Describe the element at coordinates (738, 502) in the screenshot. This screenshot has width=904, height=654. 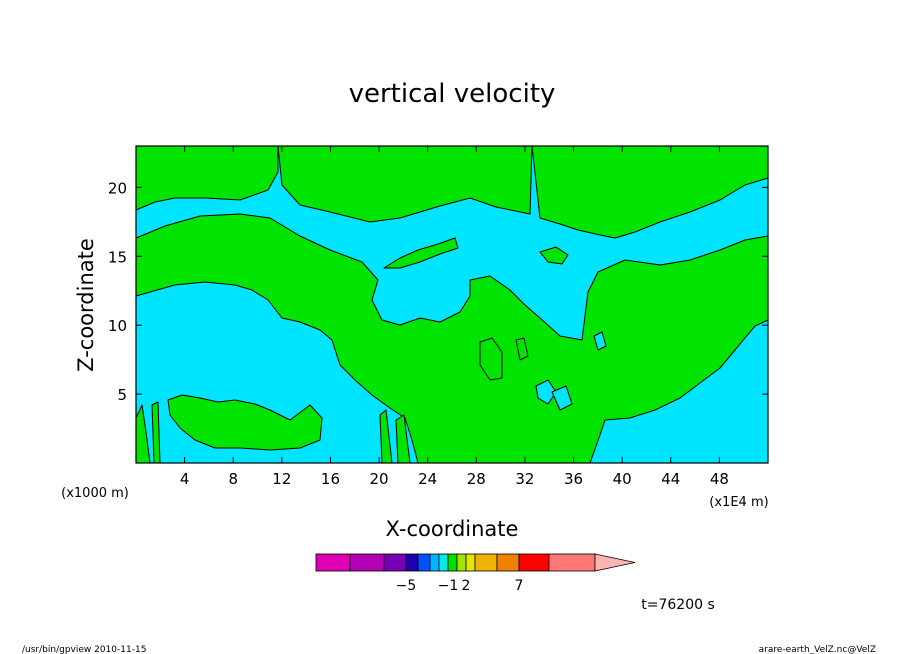
I see `x-unit-right: (x1E4 m)` at that location.